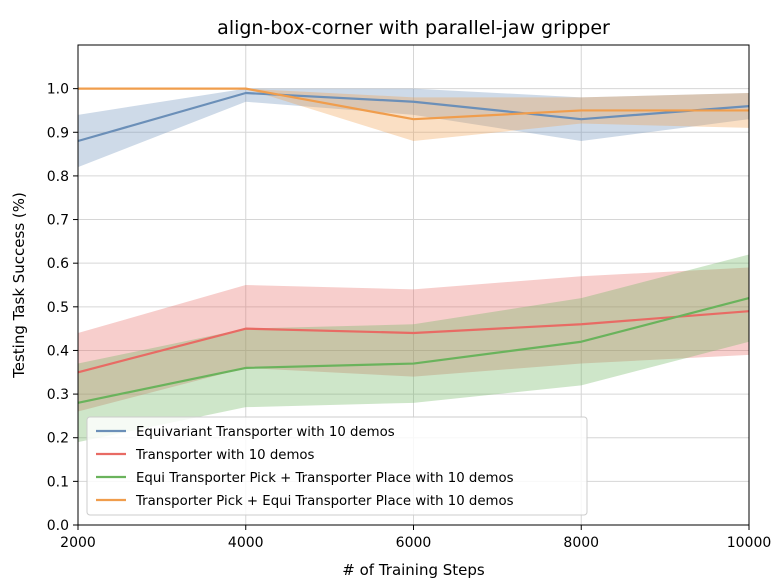 This screenshot has width=778, height=586. I want to click on x-tick-label: 2000, so click(78, 543).